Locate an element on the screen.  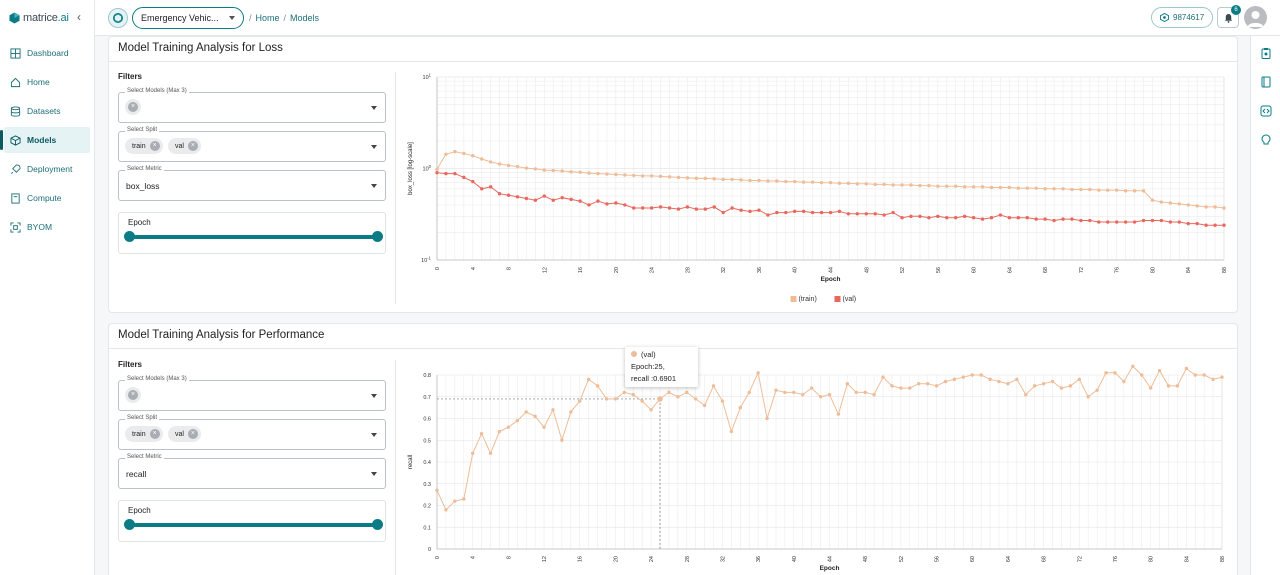
x-tick-label: 80 is located at coordinates (1153, 270).